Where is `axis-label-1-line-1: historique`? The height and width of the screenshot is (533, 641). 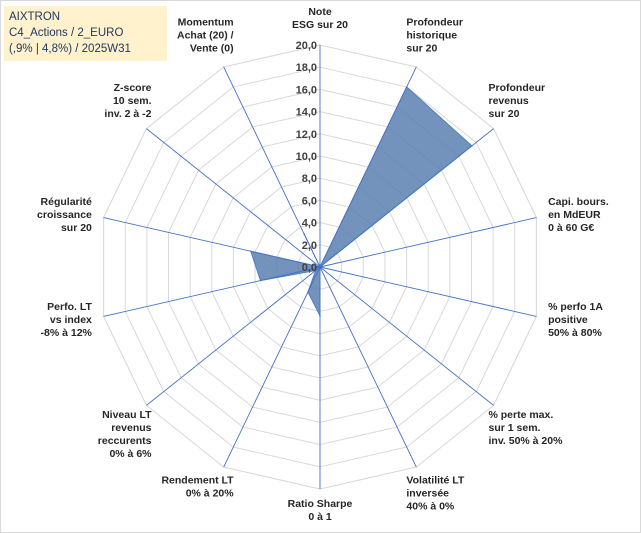
axis-label-1-line-1: historique is located at coordinates (431, 35).